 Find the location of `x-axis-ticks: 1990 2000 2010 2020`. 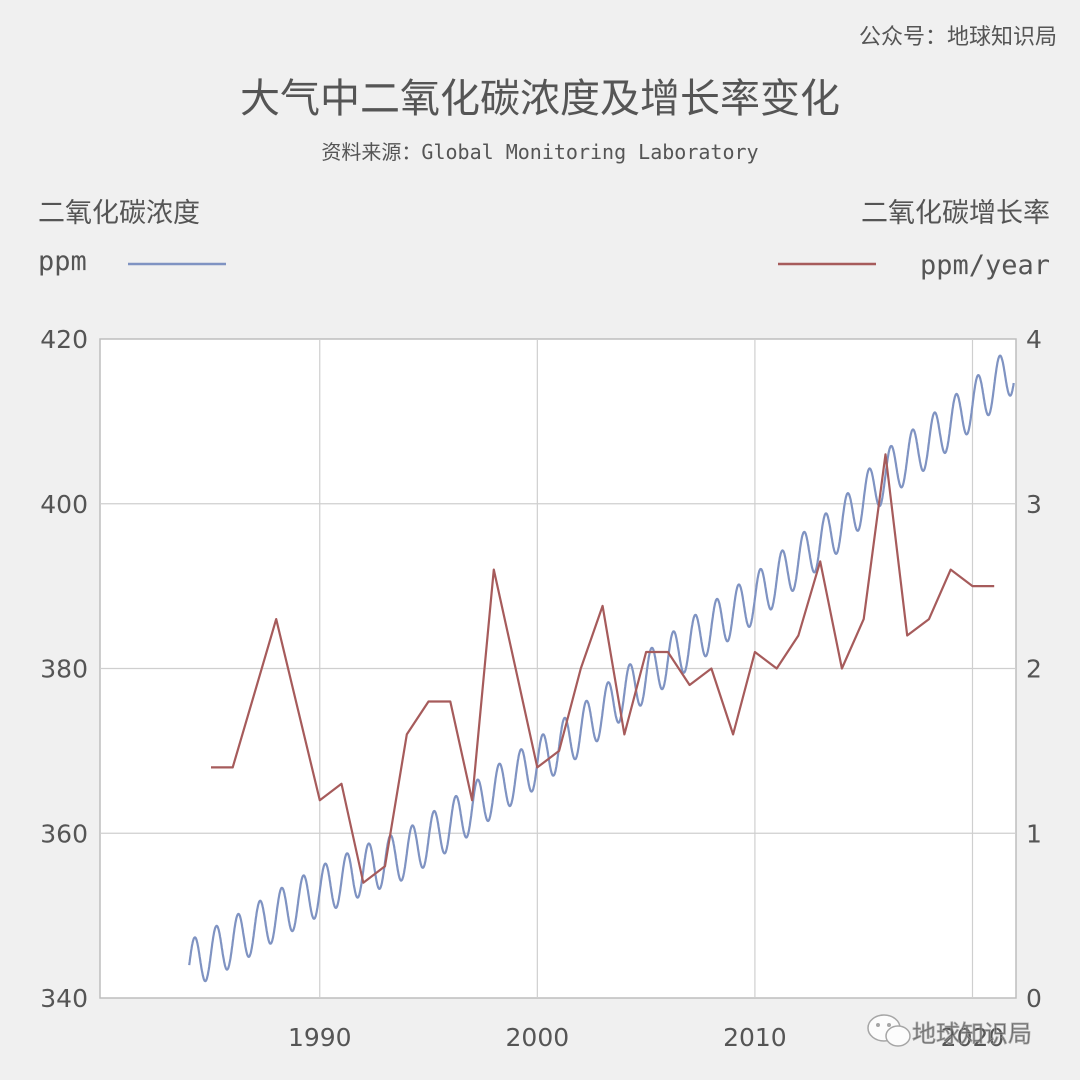

x-axis-ticks: 1990 2000 2010 2020 is located at coordinates (646, 1037).